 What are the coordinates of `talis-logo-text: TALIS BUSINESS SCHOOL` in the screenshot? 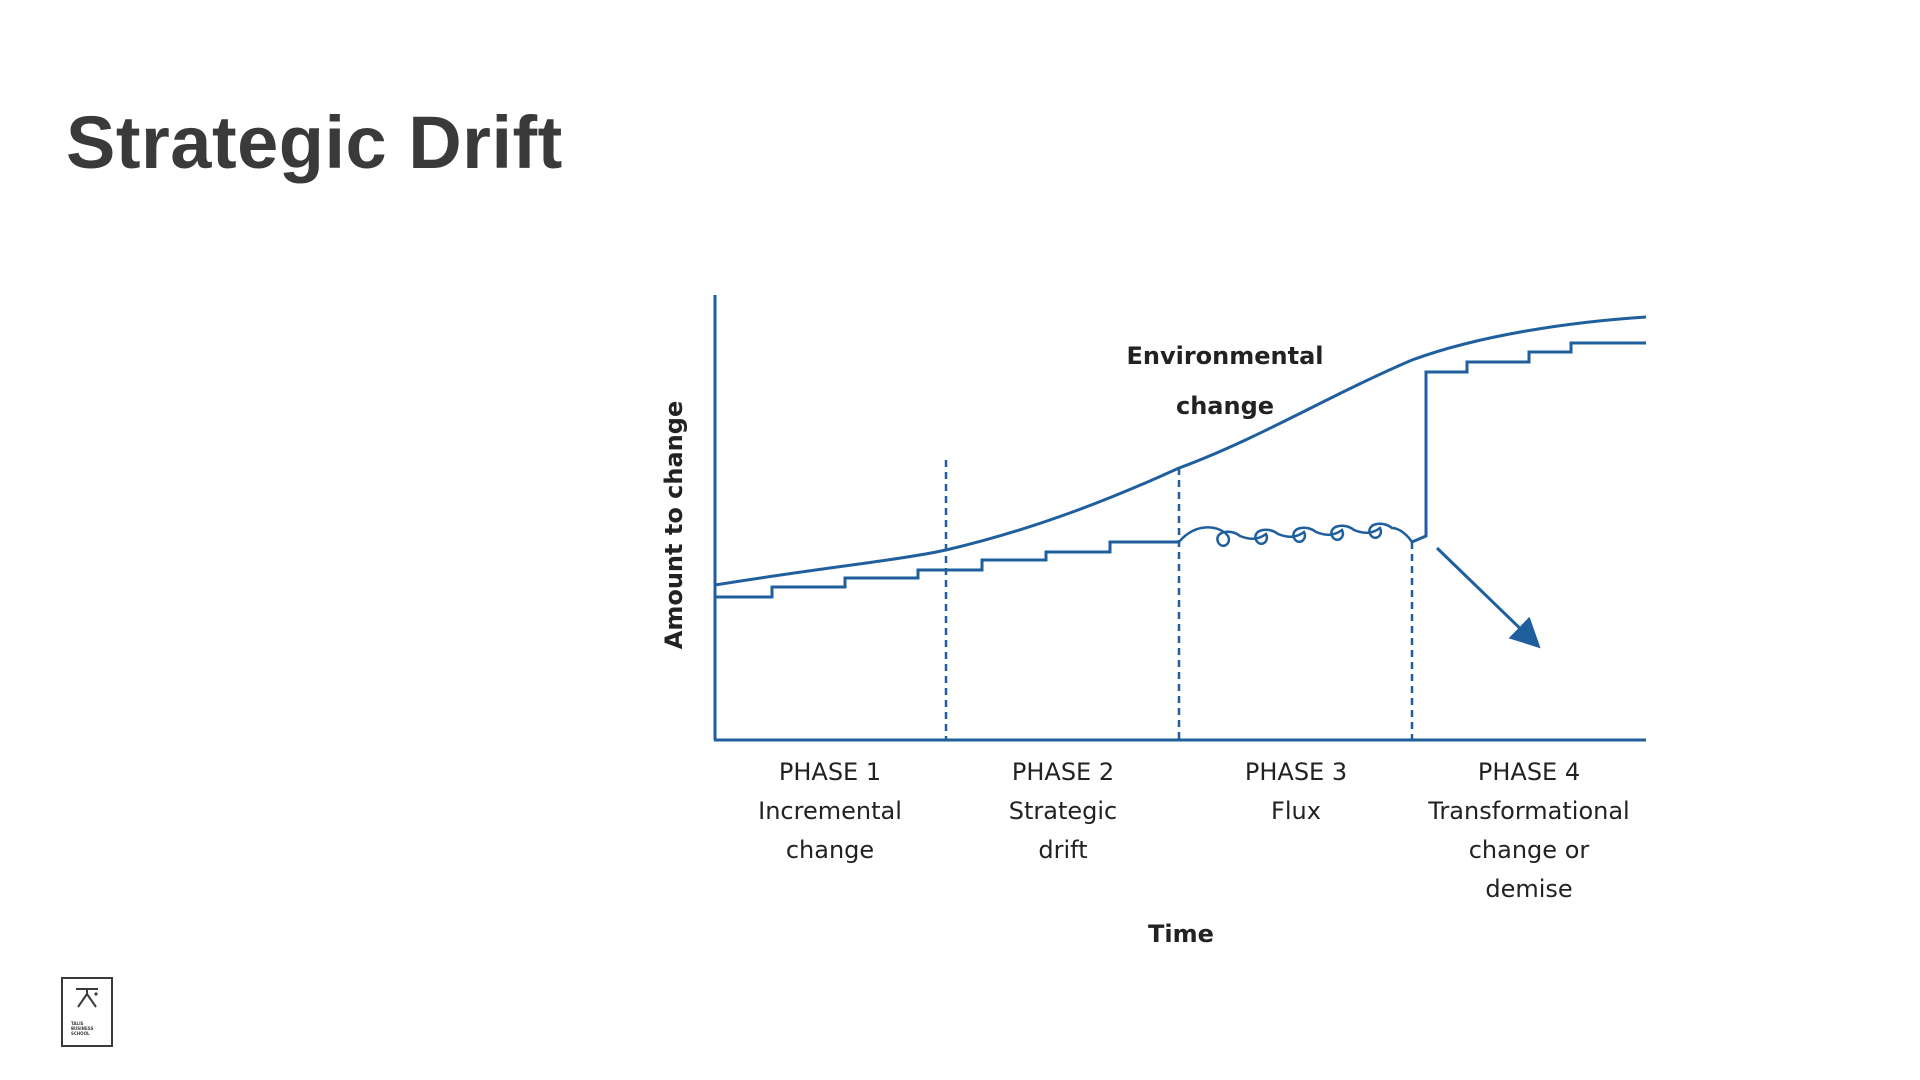 It's located at (82, 1028).